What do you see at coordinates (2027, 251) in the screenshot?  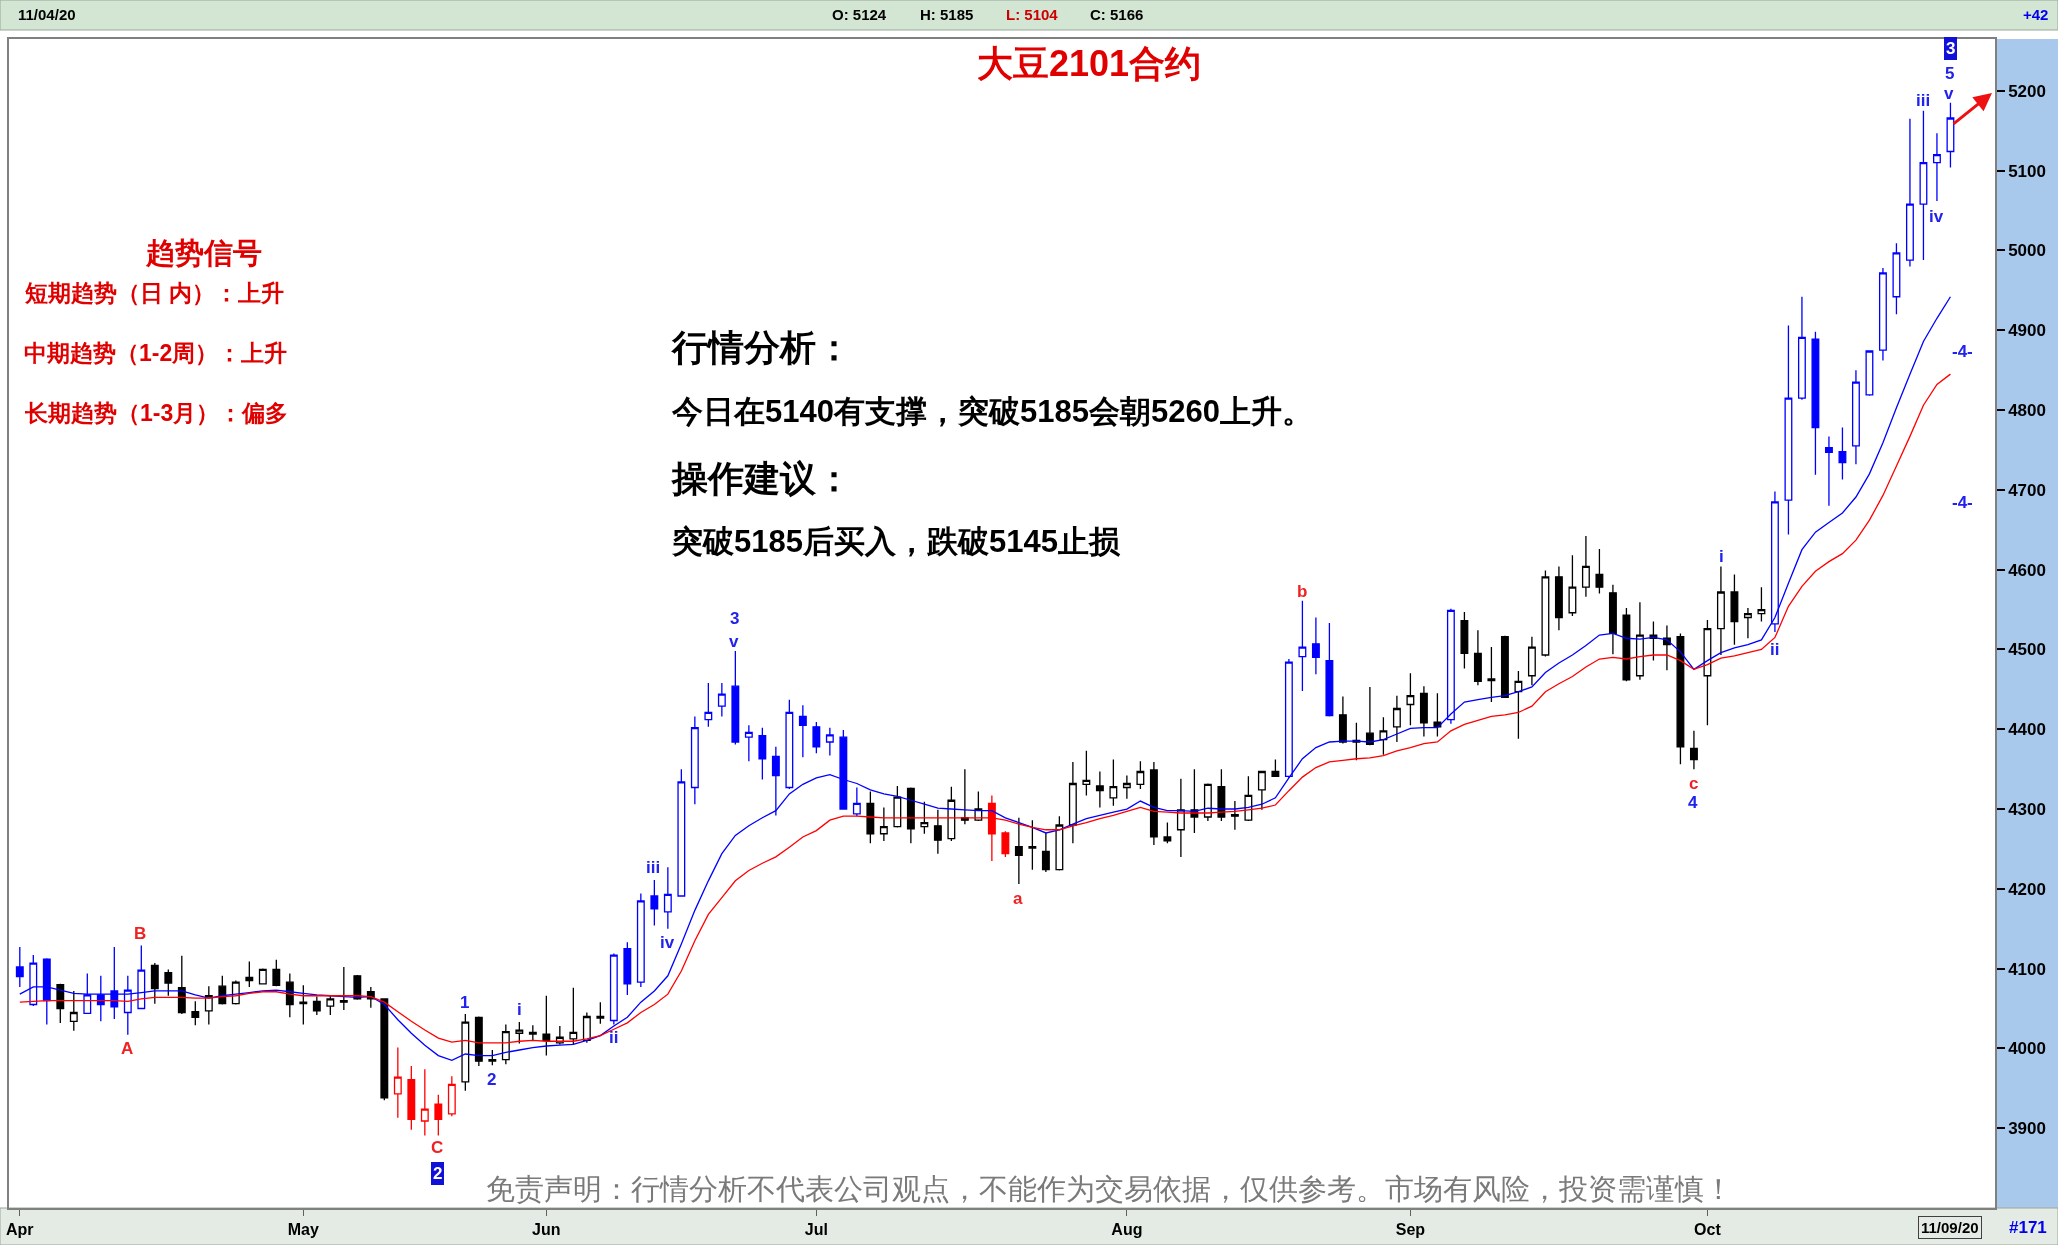 I see `y-tick-label: 5000` at bounding box center [2027, 251].